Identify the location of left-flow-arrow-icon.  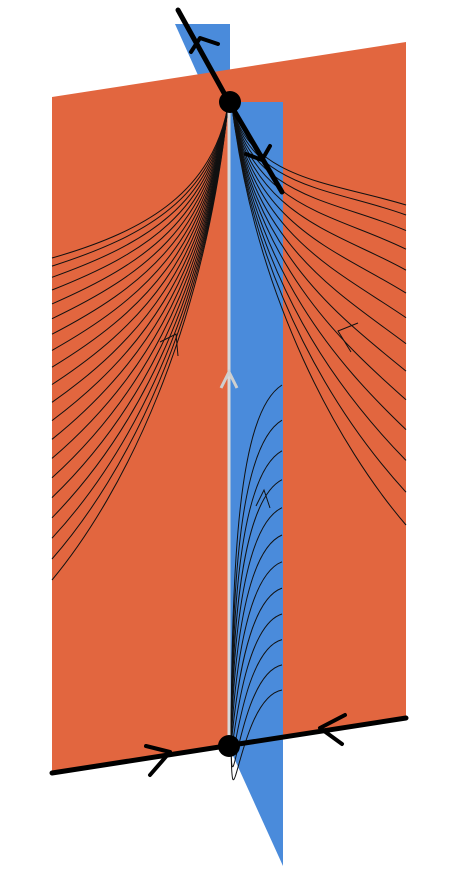
(169, 345).